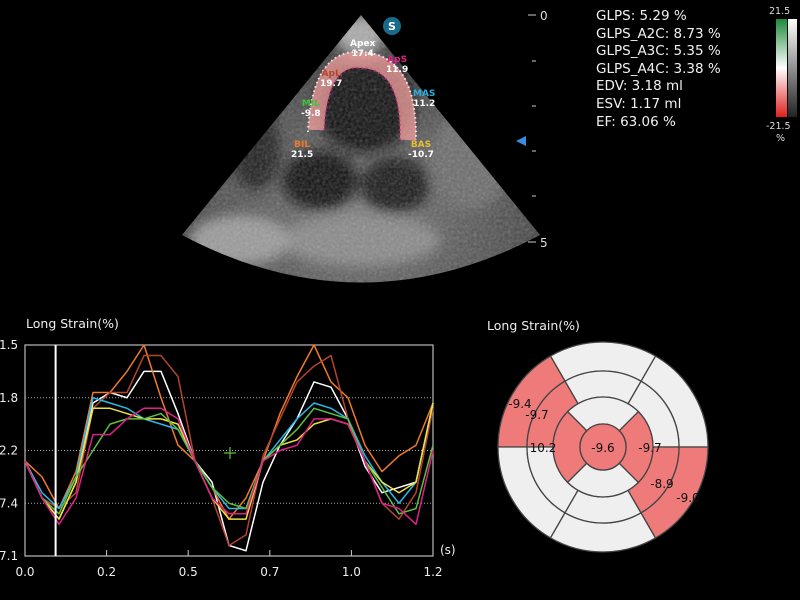  What do you see at coordinates (544, 243) in the screenshot?
I see `depth-label-5: 5` at bounding box center [544, 243].